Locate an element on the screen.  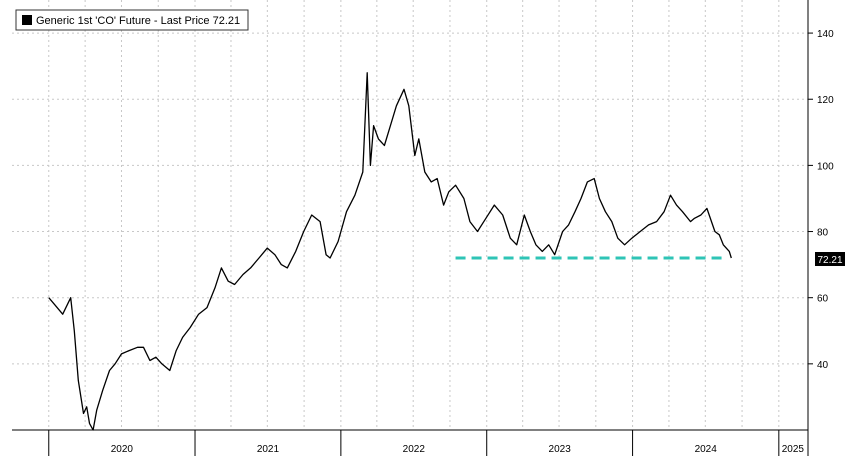
x-tick-label: 2023 is located at coordinates (560, 449).